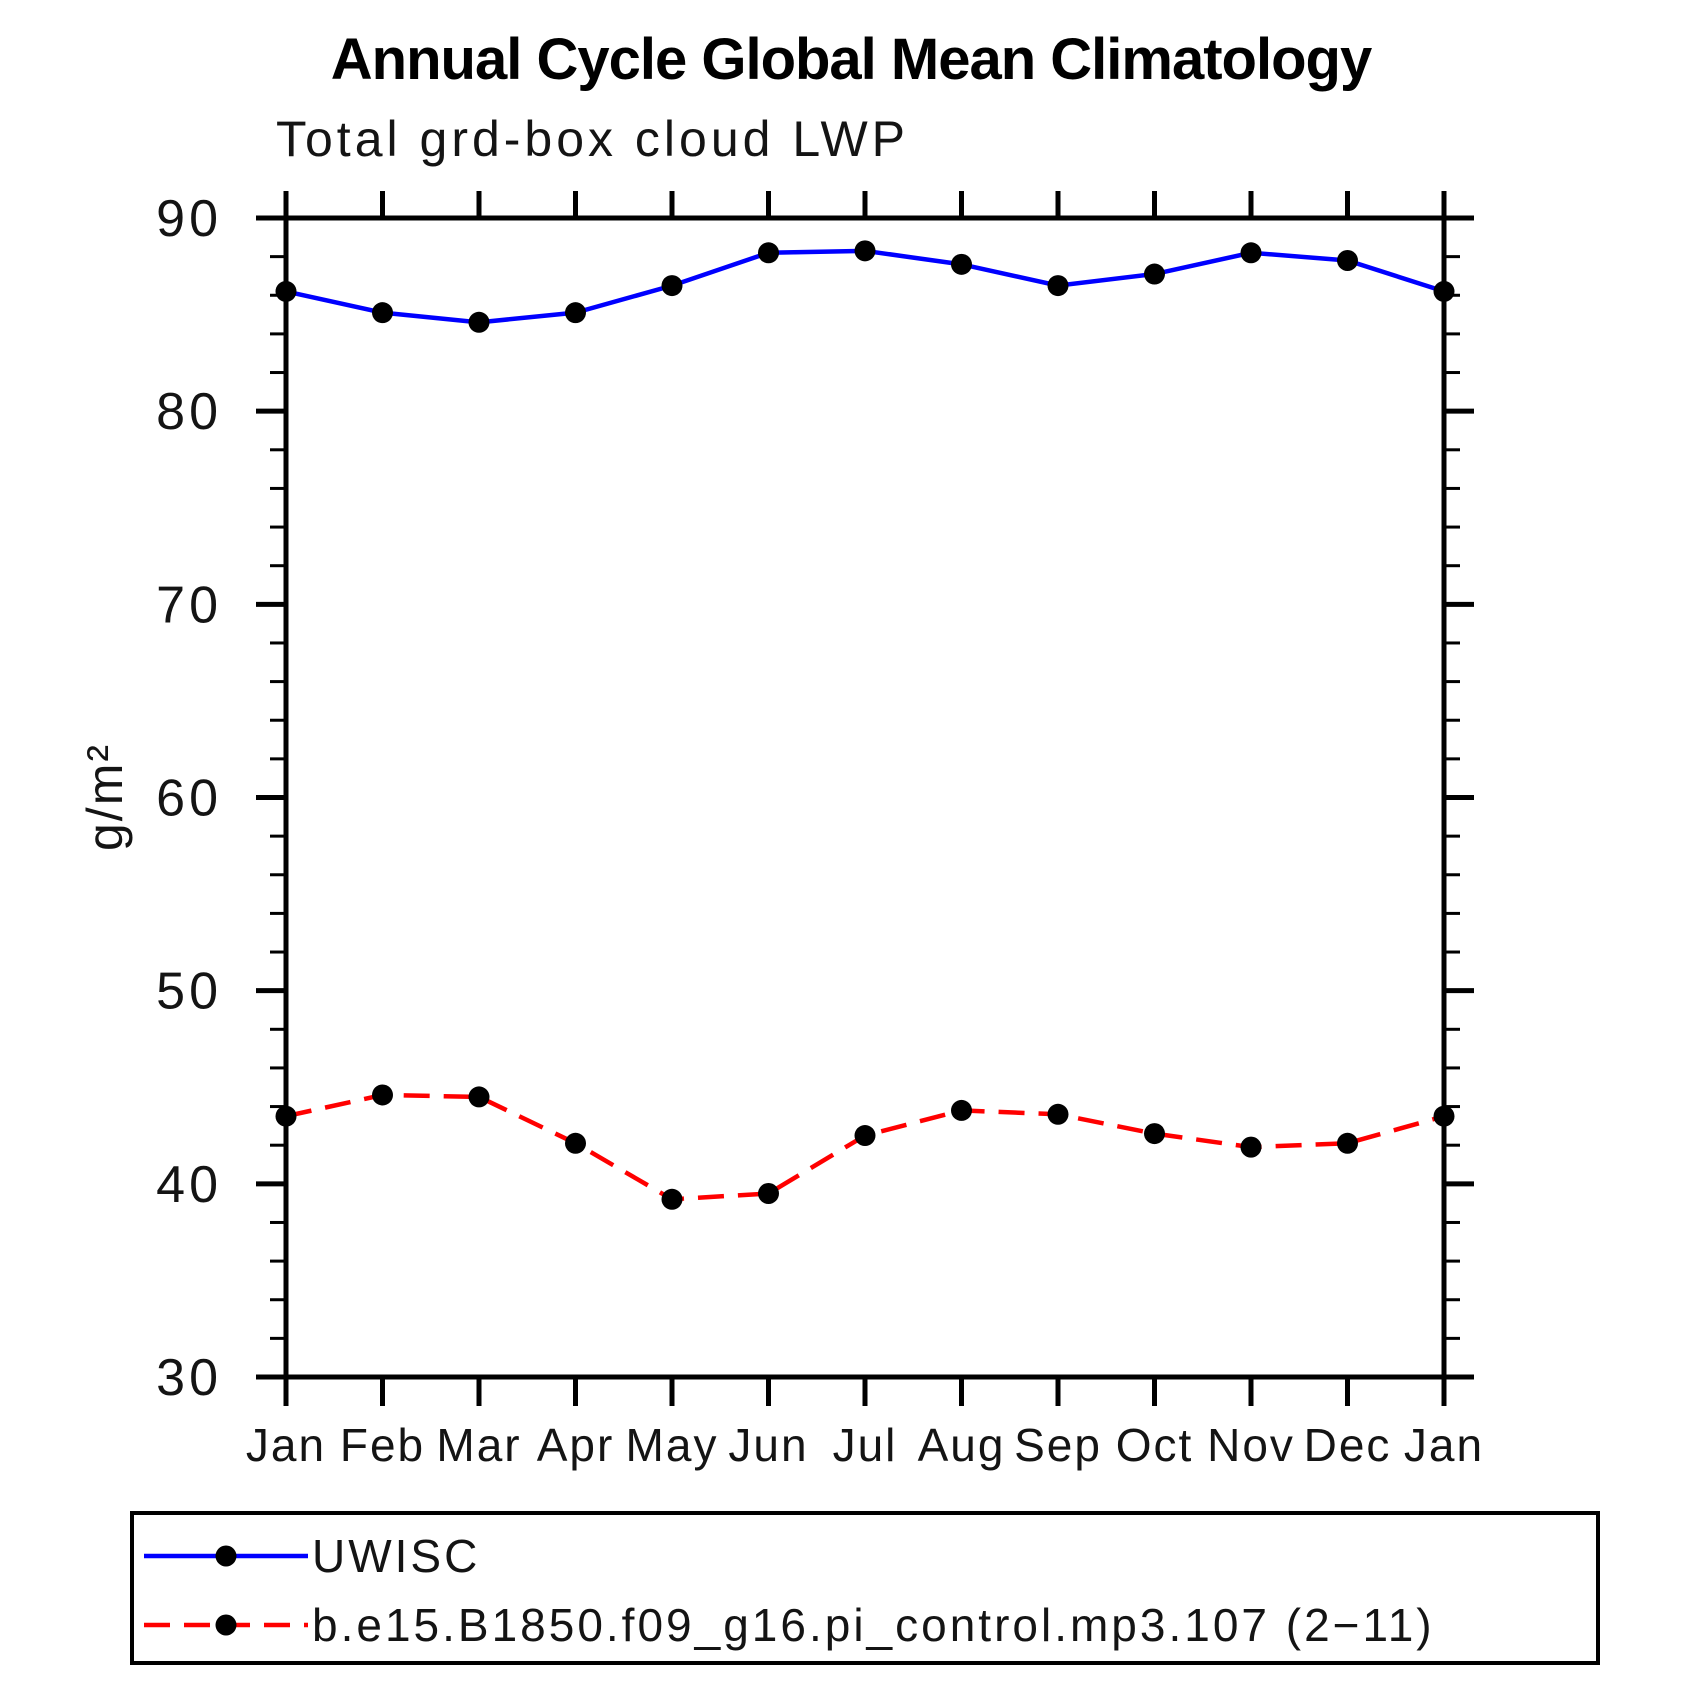 The image size is (1702, 1705). What do you see at coordinates (189, 219) in the screenshot?
I see `y-tick-label: 90` at bounding box center [189, 219].